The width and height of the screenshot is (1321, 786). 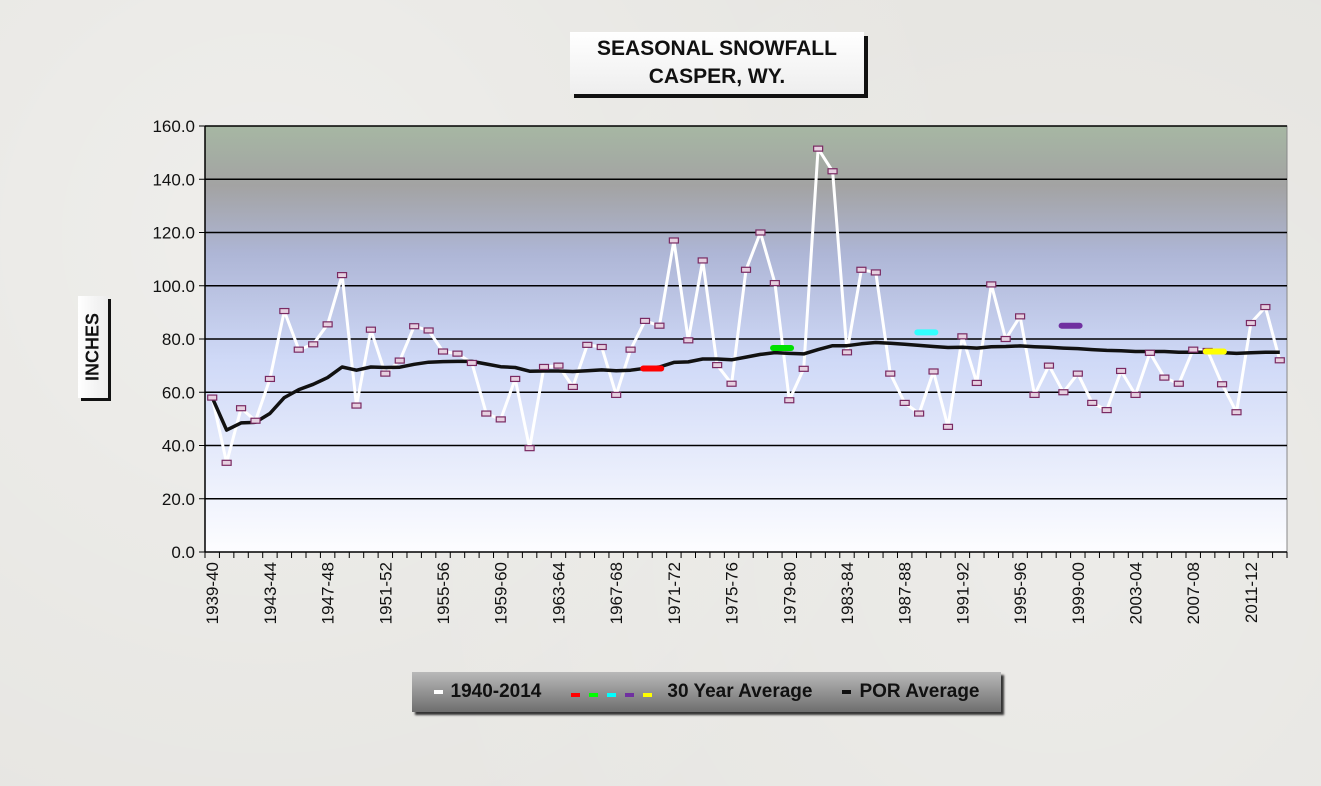 I want to click on x-tick-label: 1987-88, so click(x=905, y=593).